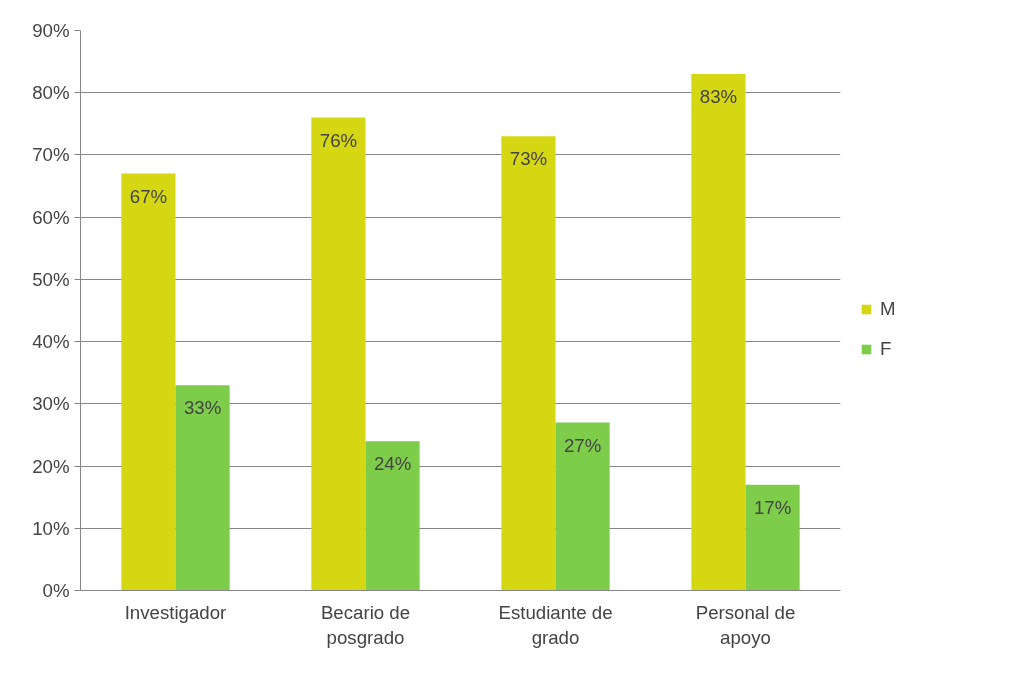  Describe the element at coordinates (51, 342) in the screenshot. I see `y-tick-label: 40%` at that location.